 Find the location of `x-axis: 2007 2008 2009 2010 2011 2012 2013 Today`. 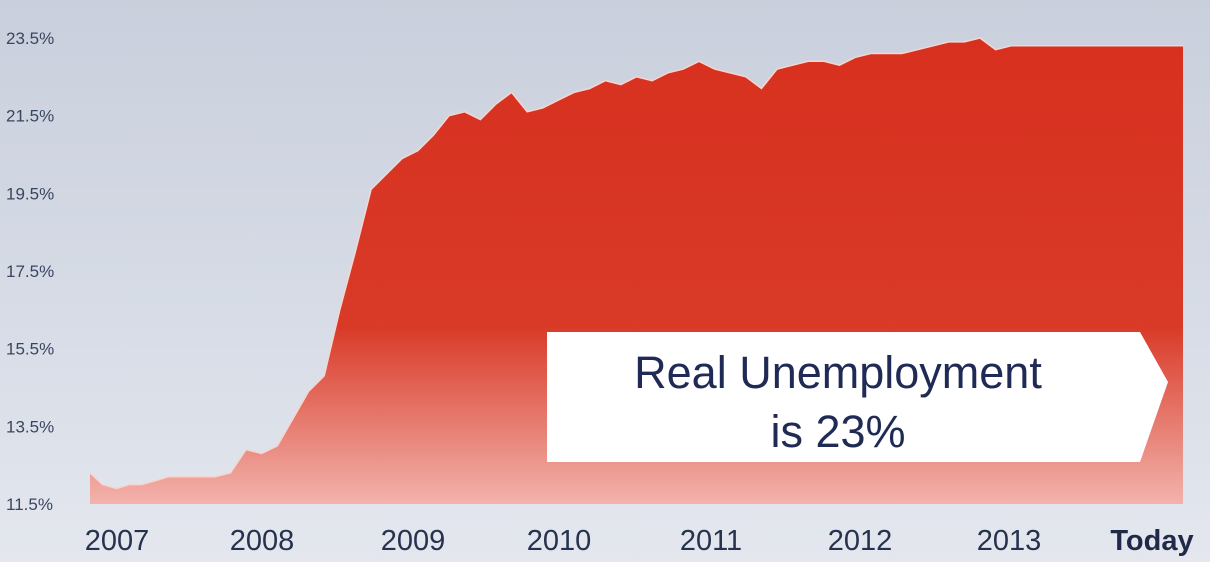

x-axis: 2007 2008 2009 2010 2011 2012 2013 Today is located at coordinates (639, 541).